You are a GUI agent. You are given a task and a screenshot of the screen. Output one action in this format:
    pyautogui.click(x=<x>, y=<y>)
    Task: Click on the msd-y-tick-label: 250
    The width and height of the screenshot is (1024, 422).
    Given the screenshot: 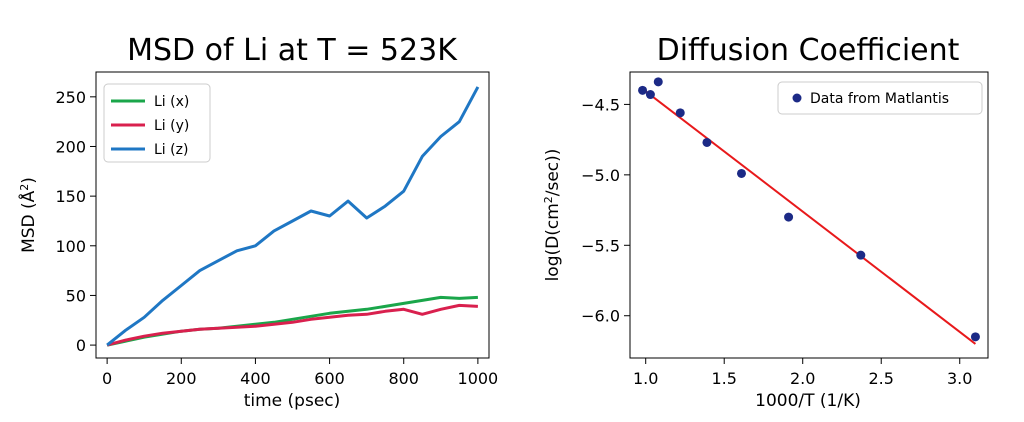 What is the action you would take?
    pyautogui.click(x=70, y=97)
    